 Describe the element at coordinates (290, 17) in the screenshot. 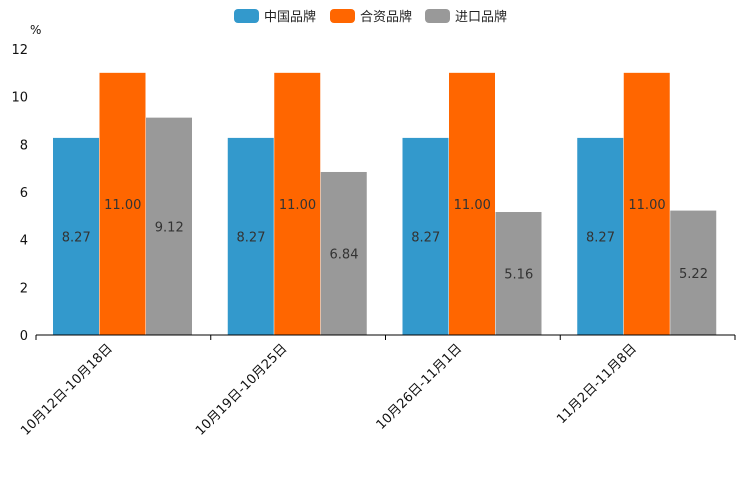

I see `legend-label: 中国品牌` at that location.